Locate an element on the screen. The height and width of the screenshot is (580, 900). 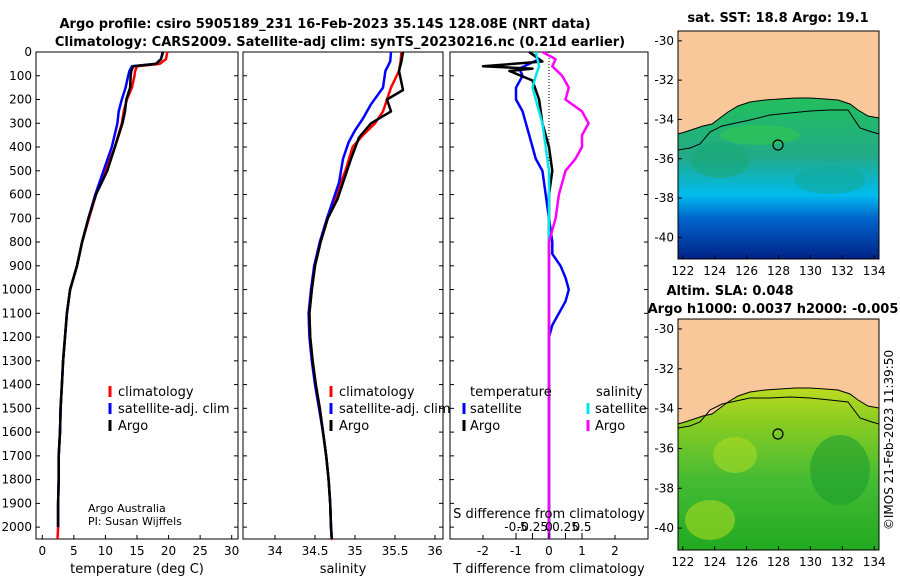
map-y-tick-label: -38 is located at coordinates (664, 488).